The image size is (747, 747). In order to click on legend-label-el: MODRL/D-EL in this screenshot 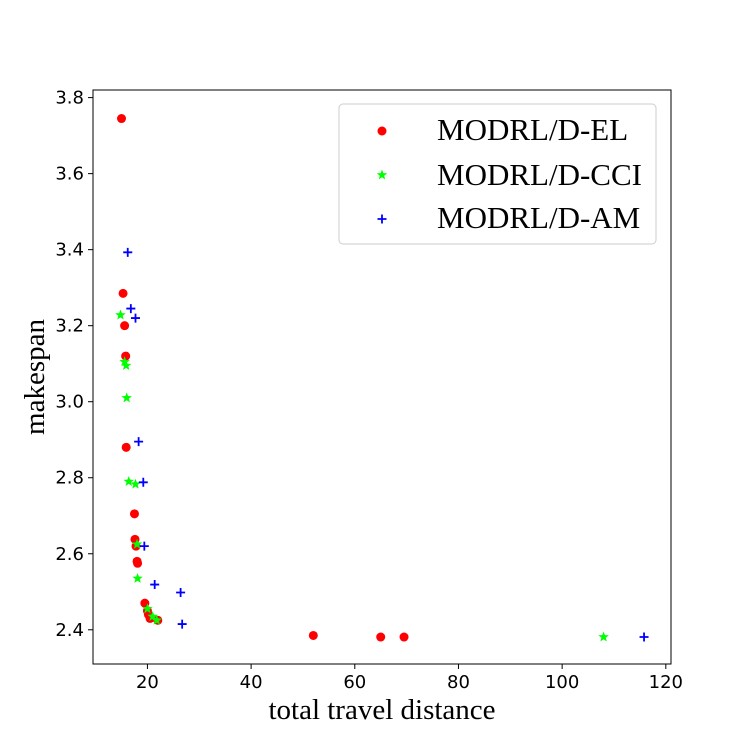, I will do `click(532, 129)`.